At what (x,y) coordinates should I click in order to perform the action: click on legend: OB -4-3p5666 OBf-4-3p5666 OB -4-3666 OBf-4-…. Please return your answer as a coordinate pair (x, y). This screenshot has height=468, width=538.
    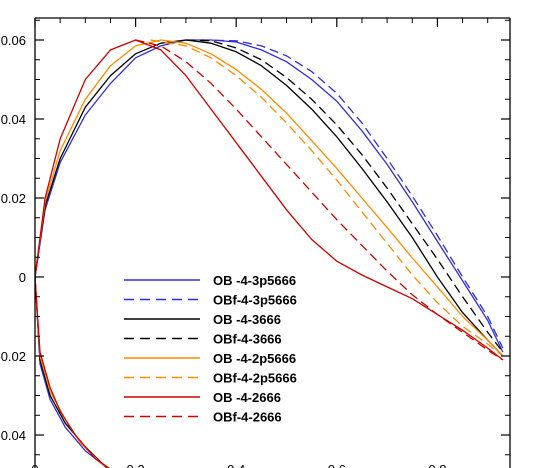
    Looking at the image, I should click on (210, 349).